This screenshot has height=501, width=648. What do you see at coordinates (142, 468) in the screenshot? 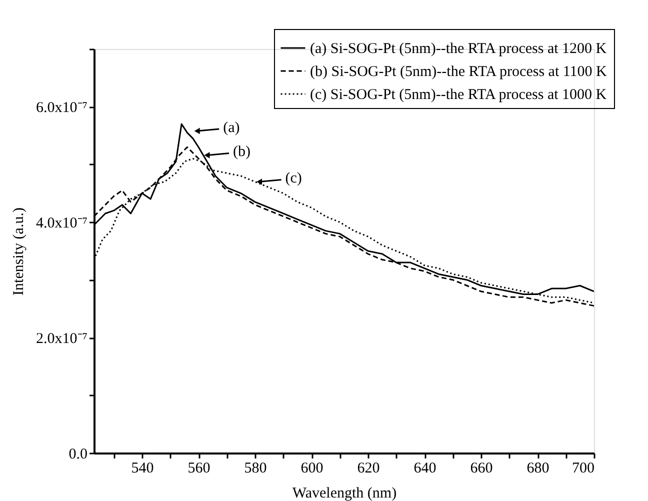
I see `x-tick-label: 540` at bounding box center [142, 468].